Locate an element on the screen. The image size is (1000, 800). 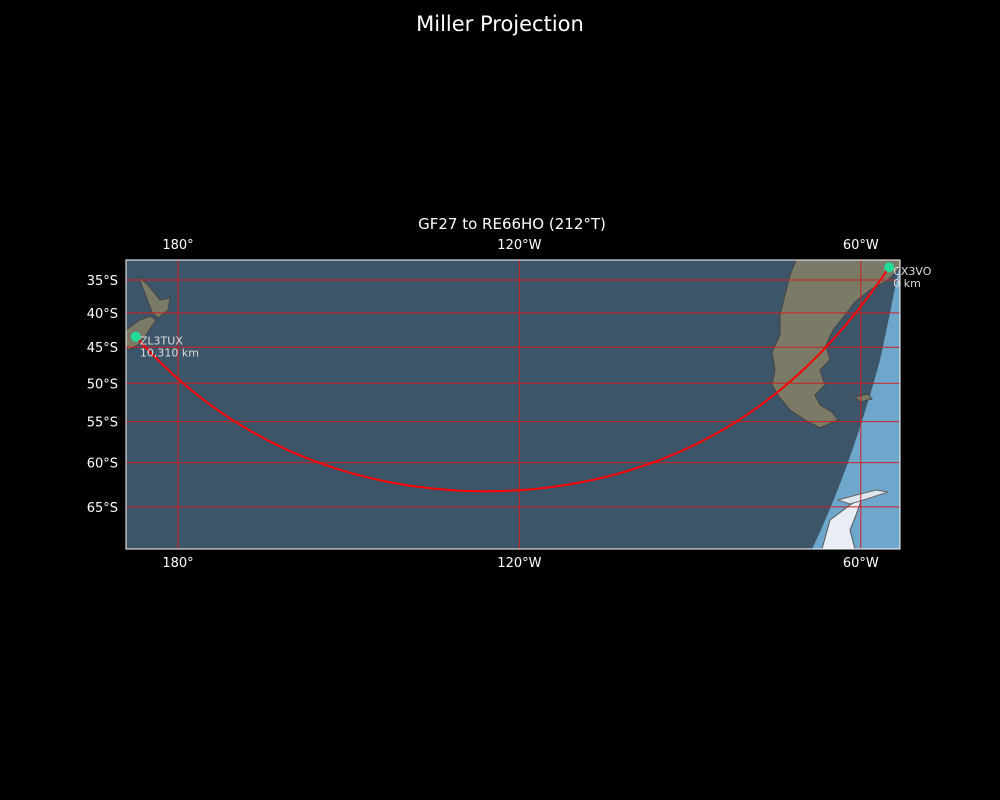
lat-tick-label: 65°S is located at coordinates (102, 508).